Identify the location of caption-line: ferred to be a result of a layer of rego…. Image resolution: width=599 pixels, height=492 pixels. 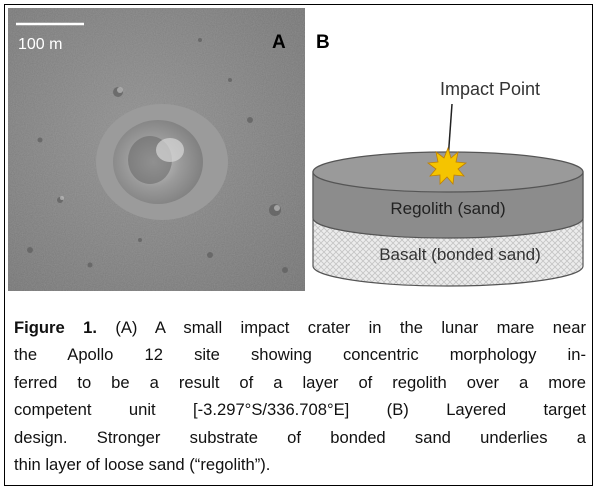
(300, 382).